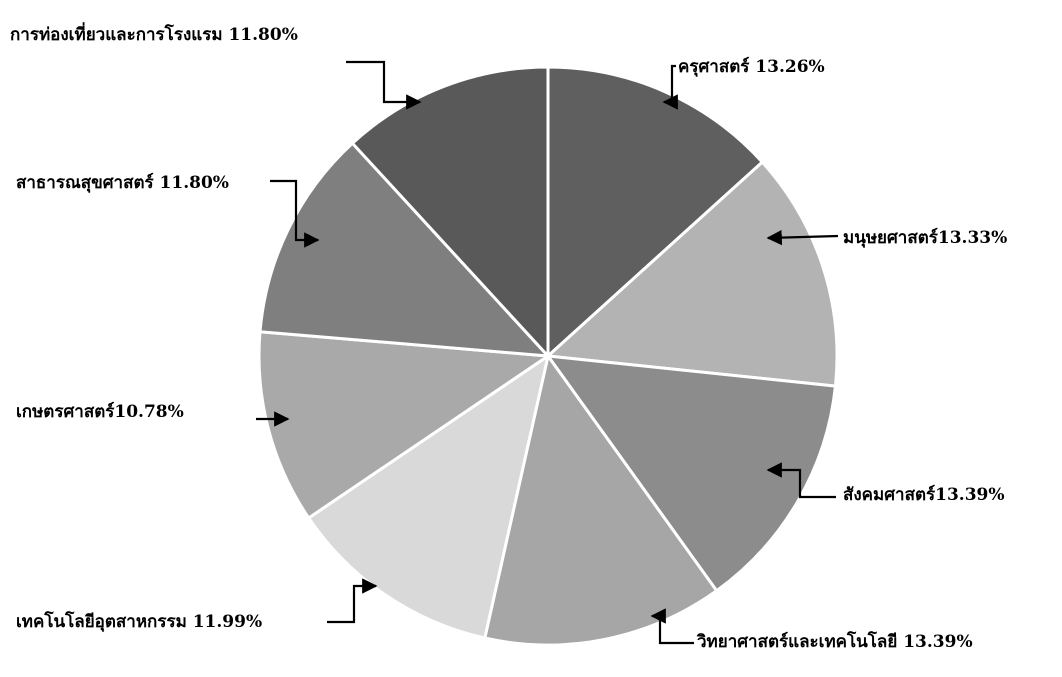 The height and width of the screenshot is (677, 1062). I want to click on slice-label-4: วิทยาศาสตร์และเทคโนโลยี 13.39%, so click(835, 641).